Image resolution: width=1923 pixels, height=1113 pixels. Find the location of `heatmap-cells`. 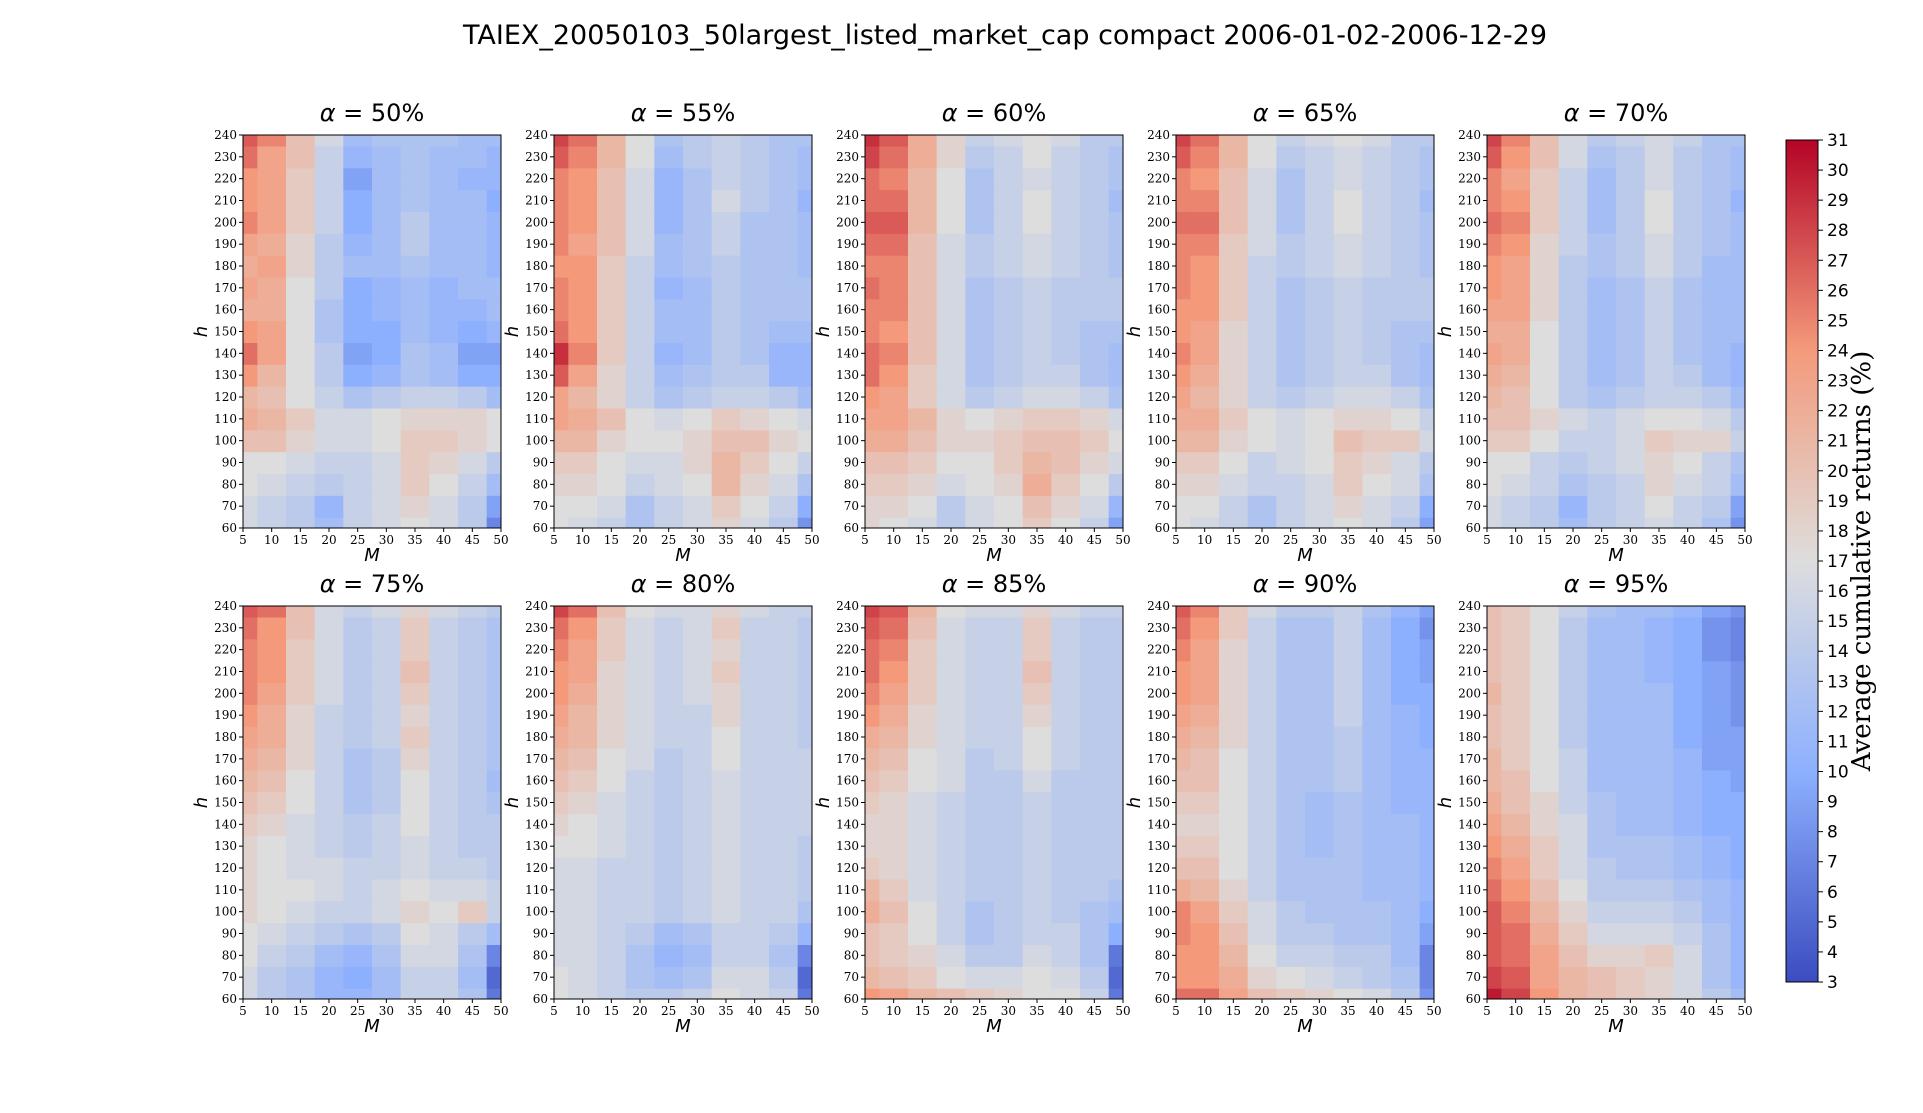

heatmap-cells is located at coordinates (683, 331).